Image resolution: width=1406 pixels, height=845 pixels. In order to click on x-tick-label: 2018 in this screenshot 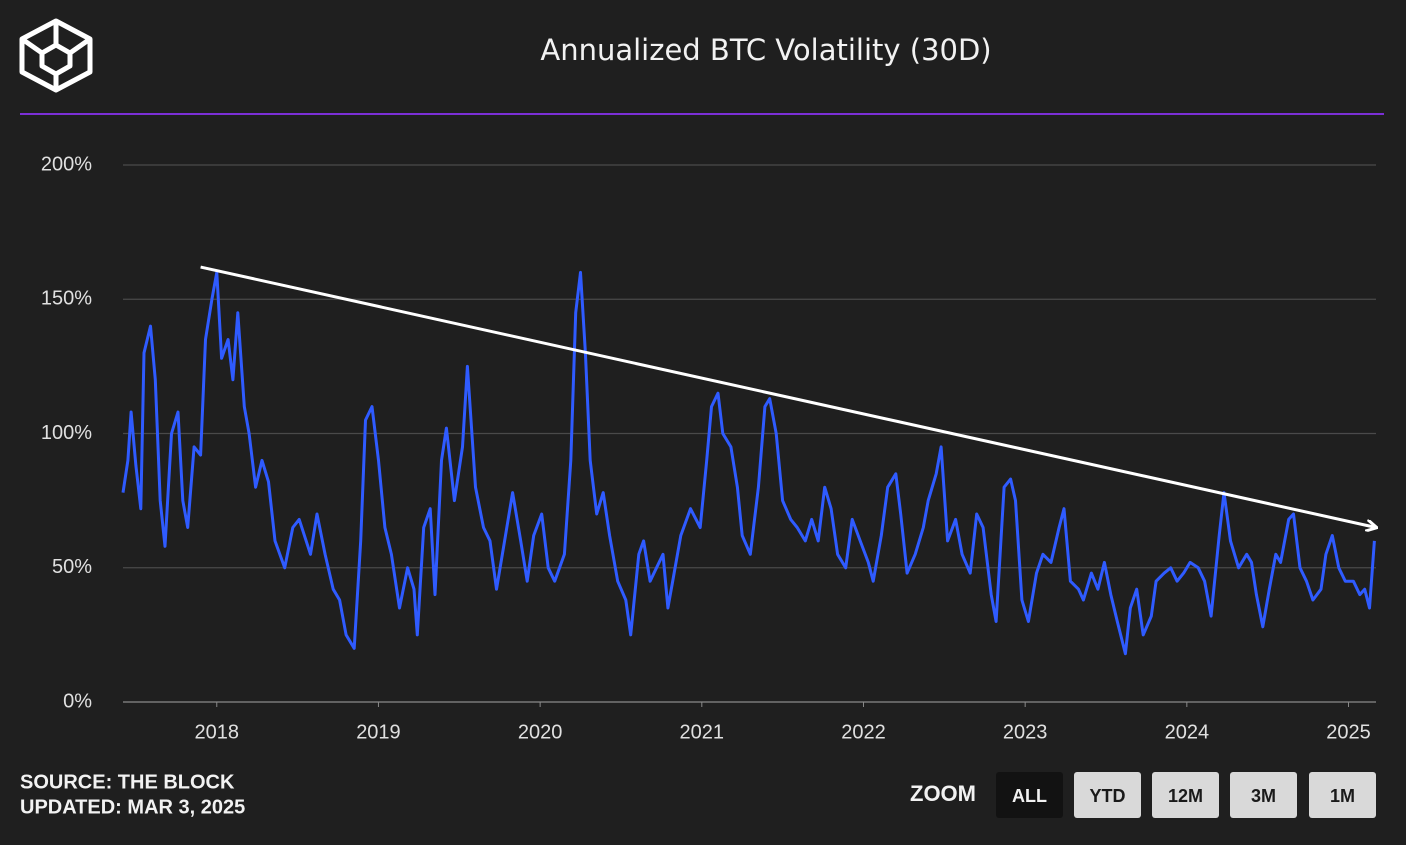, I will do `click(217, 732)`.